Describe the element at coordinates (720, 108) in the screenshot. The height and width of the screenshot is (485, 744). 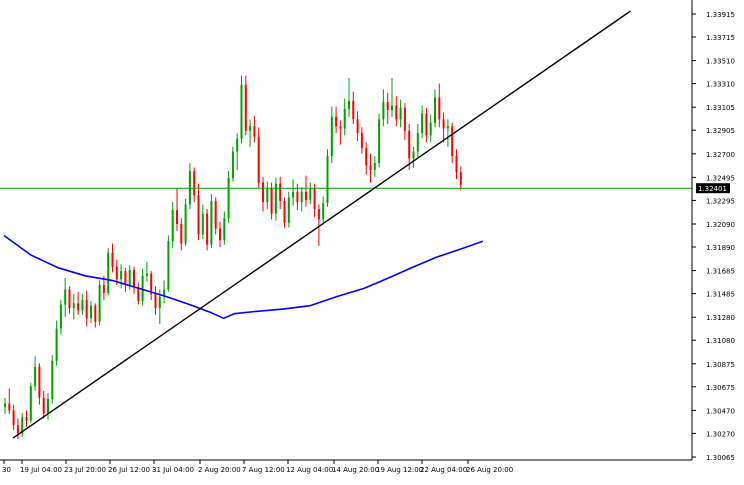
I see `y-tick-label: 1.33105` at that location.